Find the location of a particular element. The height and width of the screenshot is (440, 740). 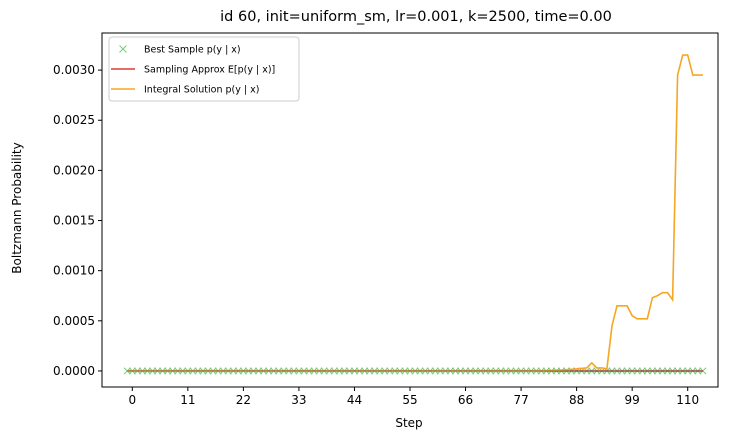

y-tick-label: 0.0020 is located at coordinates (74, 170).